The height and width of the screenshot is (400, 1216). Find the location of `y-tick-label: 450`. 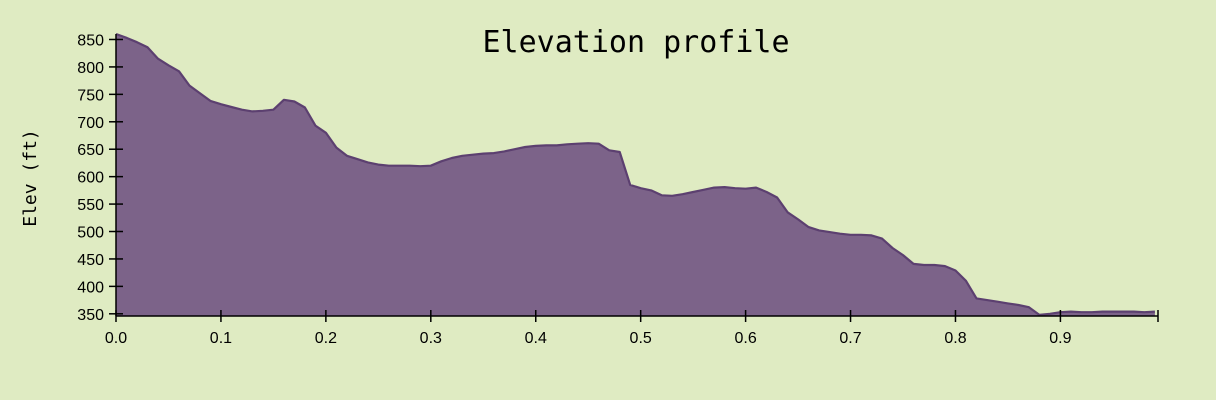

y-tick-label: 450 is located at coordinates (90, 260).